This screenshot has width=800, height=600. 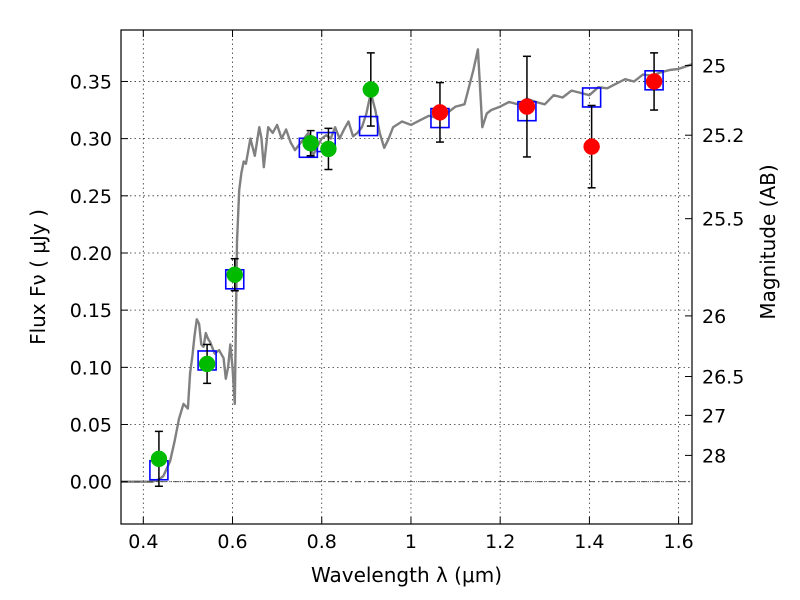 What do you see at coordinates (723, 220) in the screenshot?
I see `y2-tick-label: 25.5` at bounding box center [723, 220].